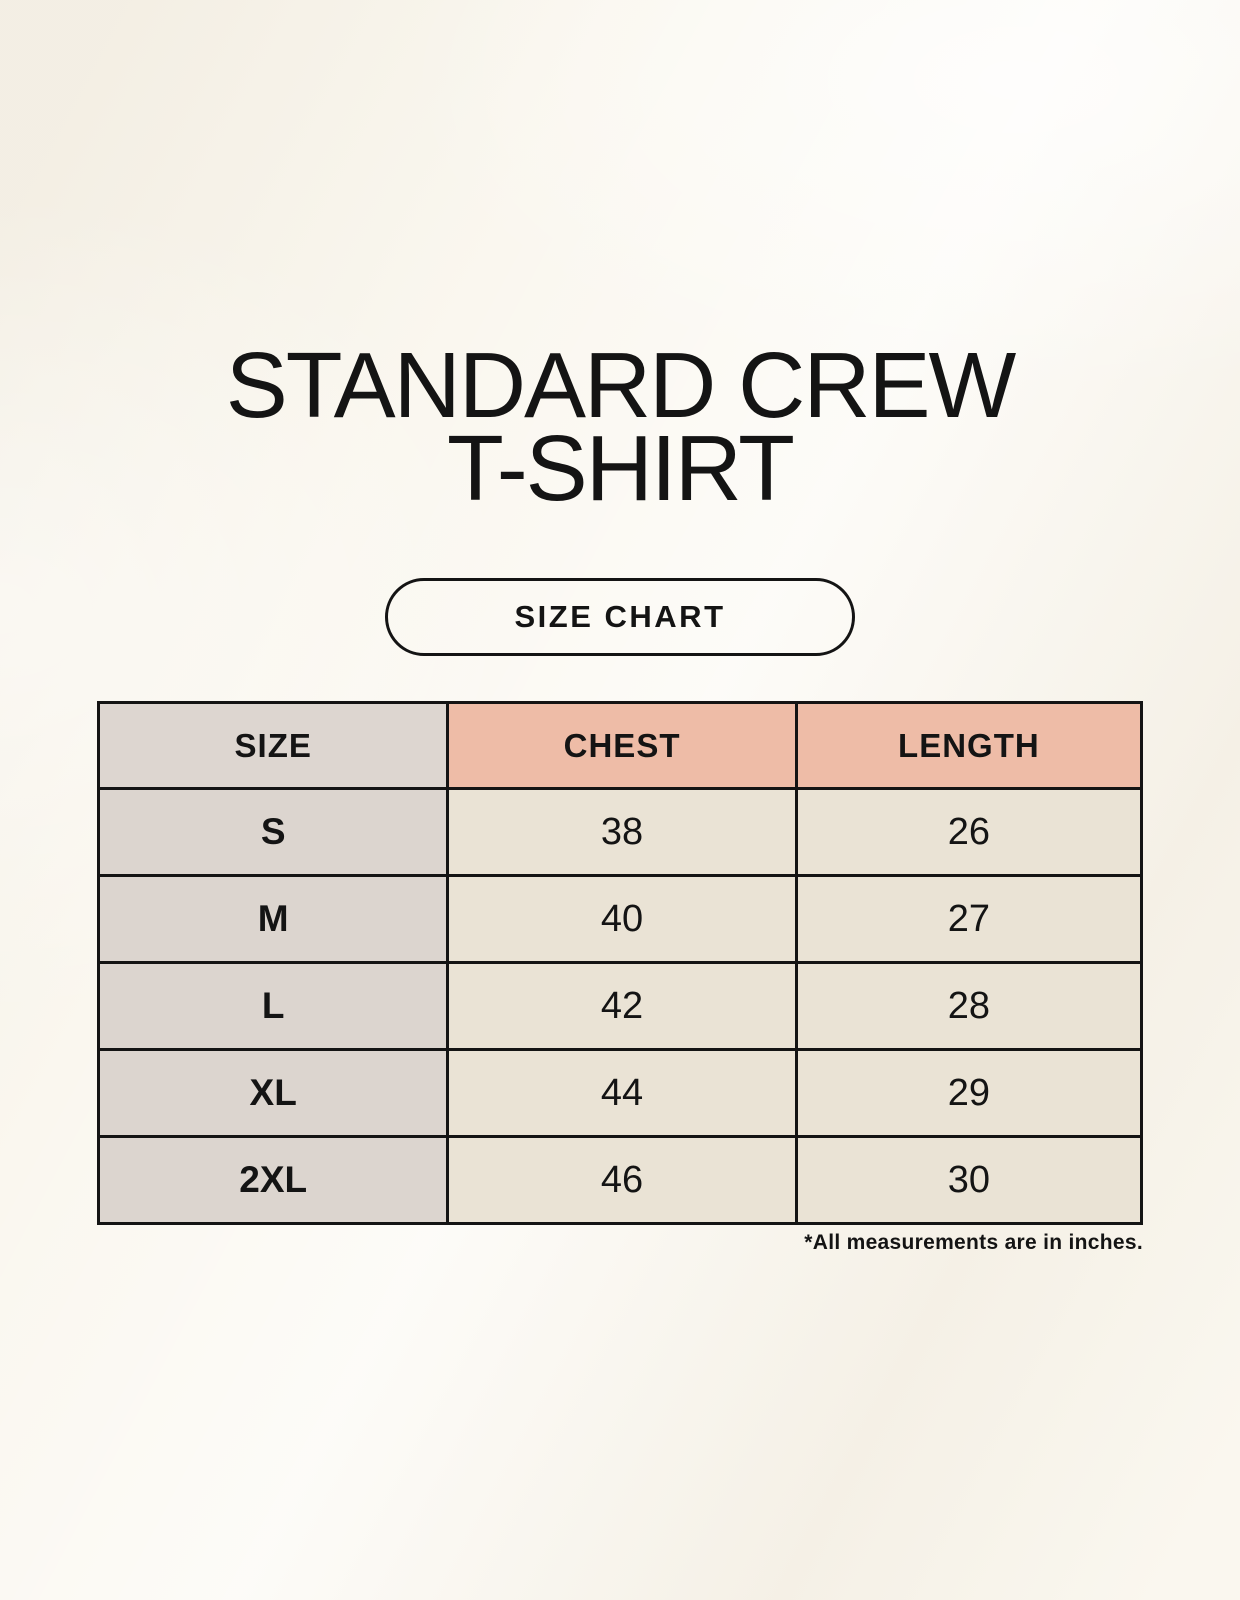 The width and height of the screenshot is (1240, 1600). I want to click on product-title: STANDARD CREW T-SHIRT, so click(620, 427).